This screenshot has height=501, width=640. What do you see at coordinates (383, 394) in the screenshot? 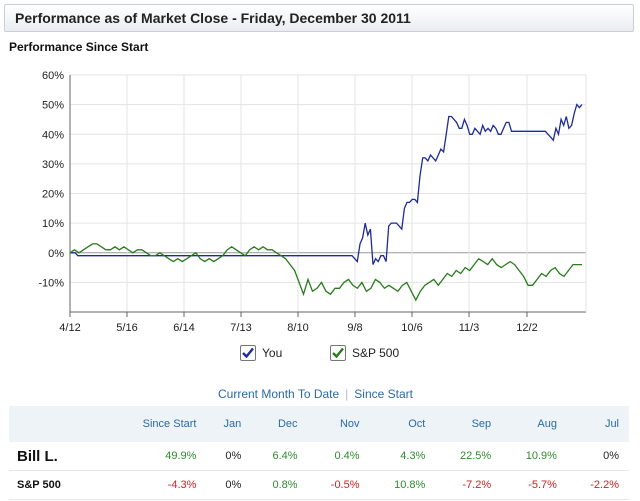
I see `since-start-link: Since Start` at bounding box center [383, 394].